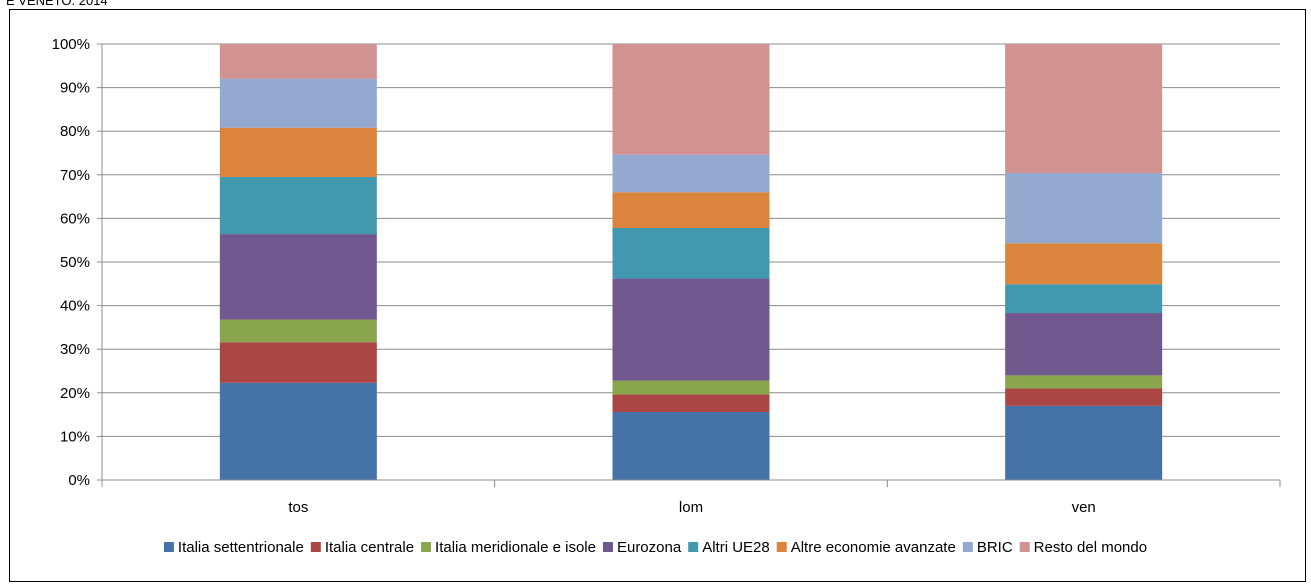 The image size is (1311, 588). Describe the element at coordinates (57, 4) in the screenshot. I see `chart-title-clipped: E VENETO. 2014` at that location.